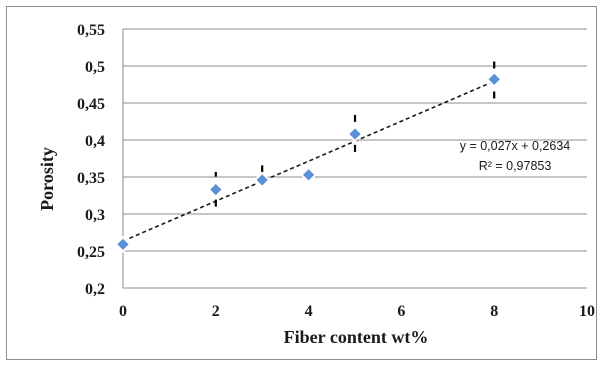 The image size is (605, 367). What do you see at coordinates (95, 67) in the screenshot?
I see `y-tick-label: 0,5` at bounding box center [95, 67].